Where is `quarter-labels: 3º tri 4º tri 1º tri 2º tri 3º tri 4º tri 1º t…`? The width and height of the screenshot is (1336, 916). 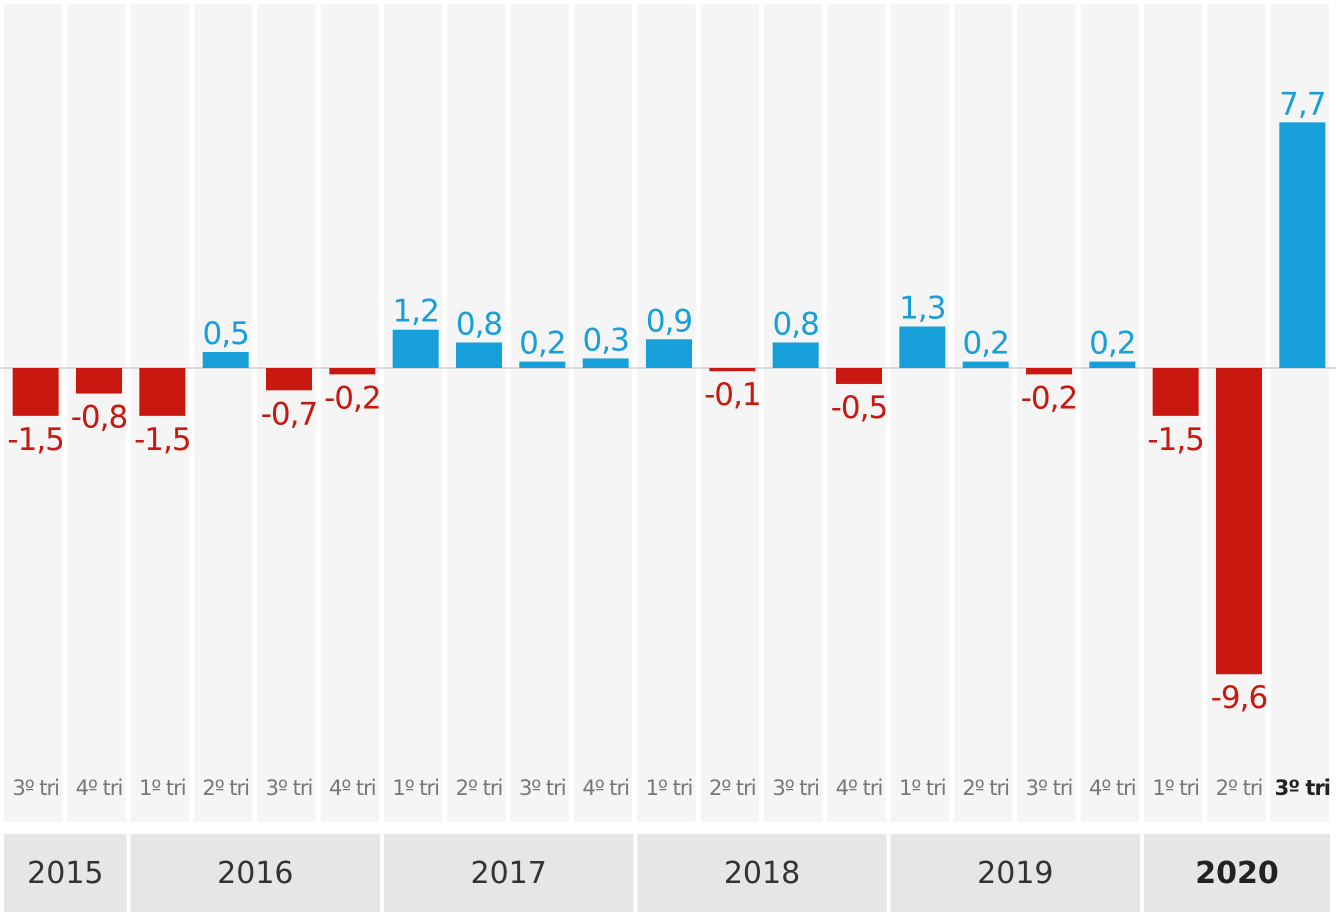 quarter-labels: 3º tri 4º tri 1º tri 2º tri 3º tri 4º tri 1º t… is located at coordinates (671, 788).